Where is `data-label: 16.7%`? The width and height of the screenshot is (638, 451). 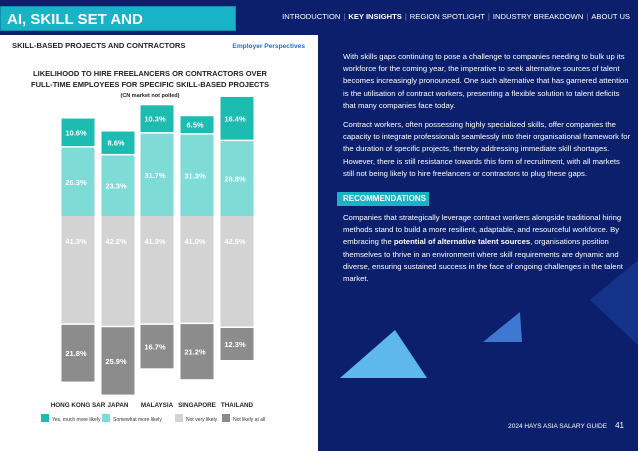 data-label: 16.7% is located at coordinates (155, 347).